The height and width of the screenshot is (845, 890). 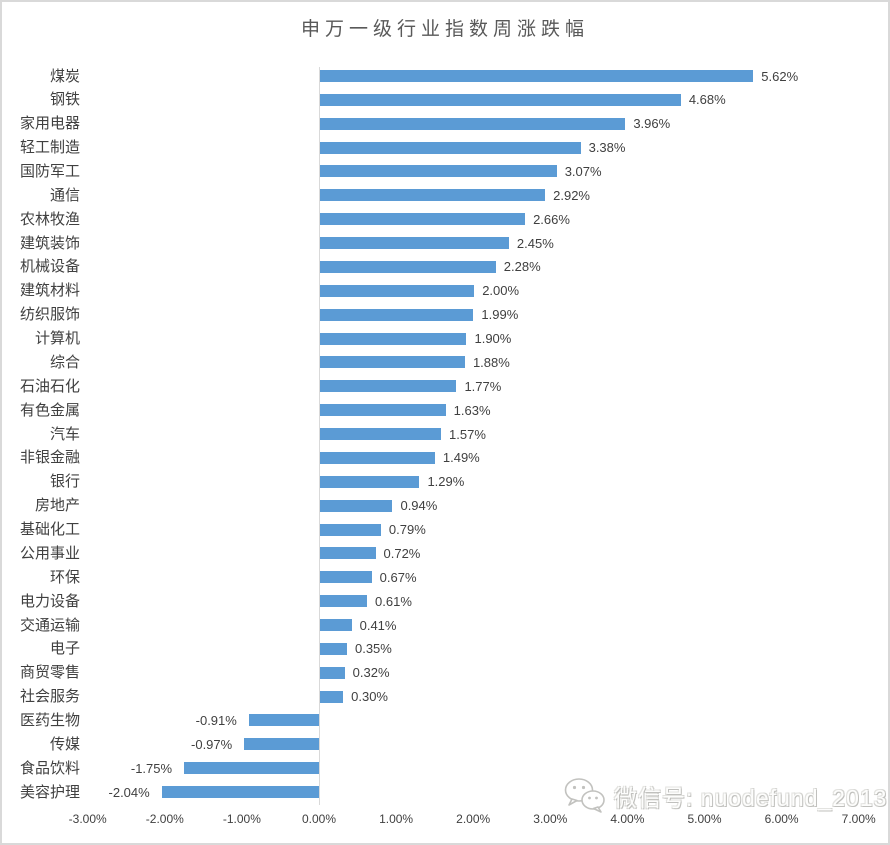 I want to click on value-label: 1.90%, so click(x=493, y=339).